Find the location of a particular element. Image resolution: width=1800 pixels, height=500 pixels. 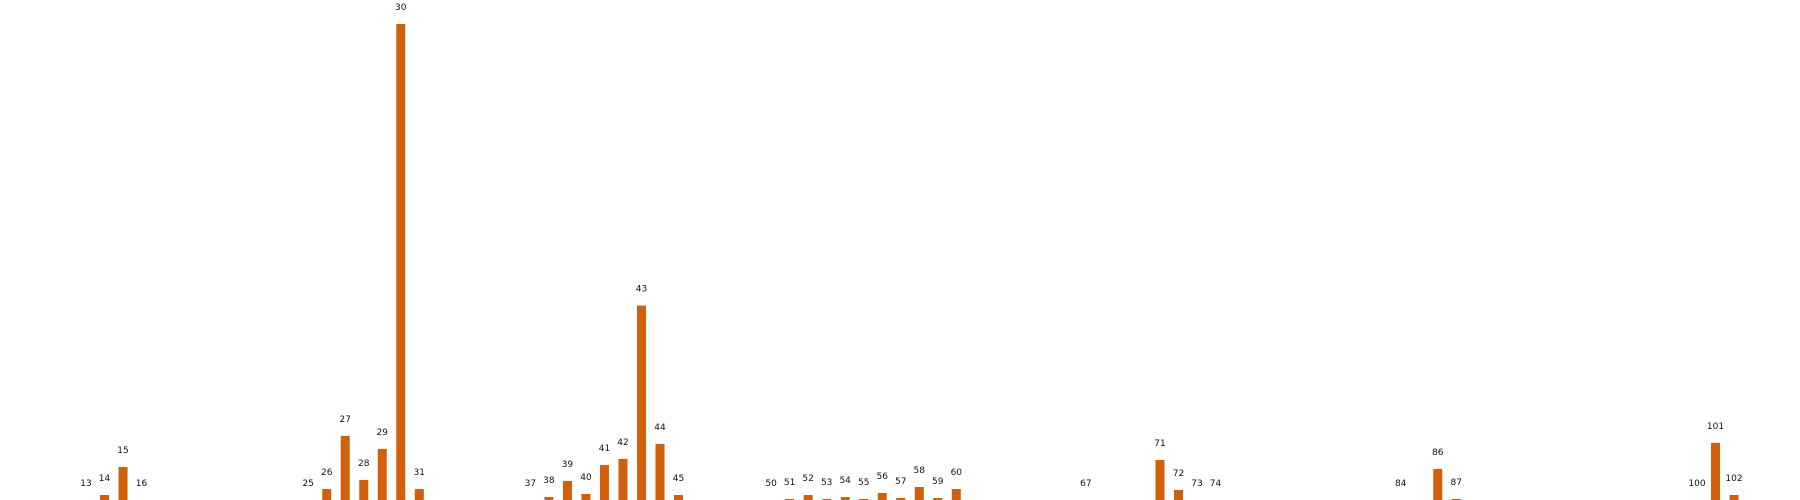

bar-label-54: 54 is located at coordinates (845, 481).